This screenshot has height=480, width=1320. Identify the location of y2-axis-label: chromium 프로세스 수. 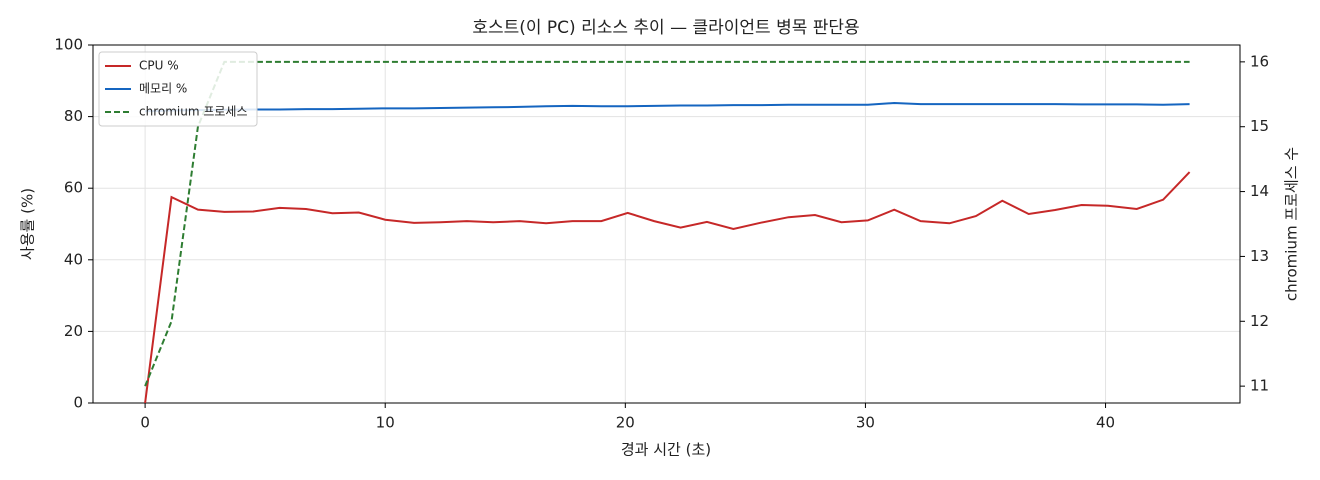
(1292, 224).